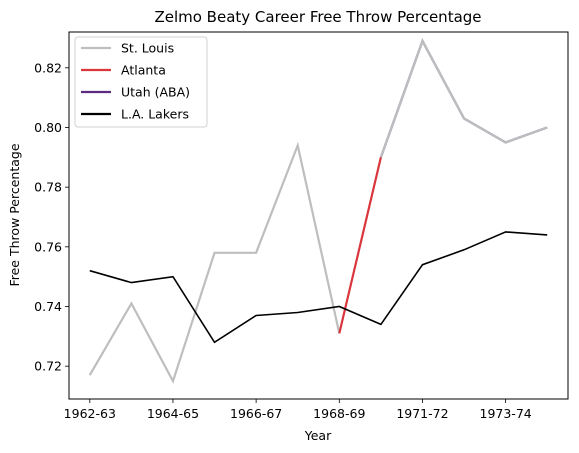  What do you see at coordinates (48, 366) in the screenshot?
I see `y-tick-label: 0.72` at bounding box center [48, 366].